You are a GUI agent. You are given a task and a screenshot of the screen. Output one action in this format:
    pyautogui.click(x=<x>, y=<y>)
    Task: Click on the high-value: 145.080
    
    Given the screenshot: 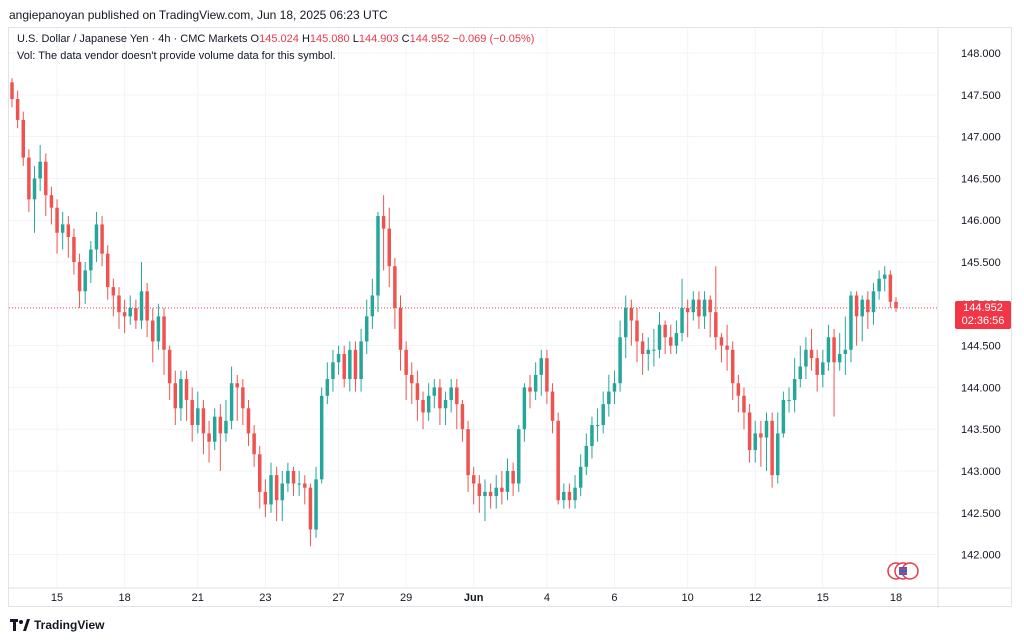 What is the action you would take?
    pyautogui.click(x=329, y=39)
    